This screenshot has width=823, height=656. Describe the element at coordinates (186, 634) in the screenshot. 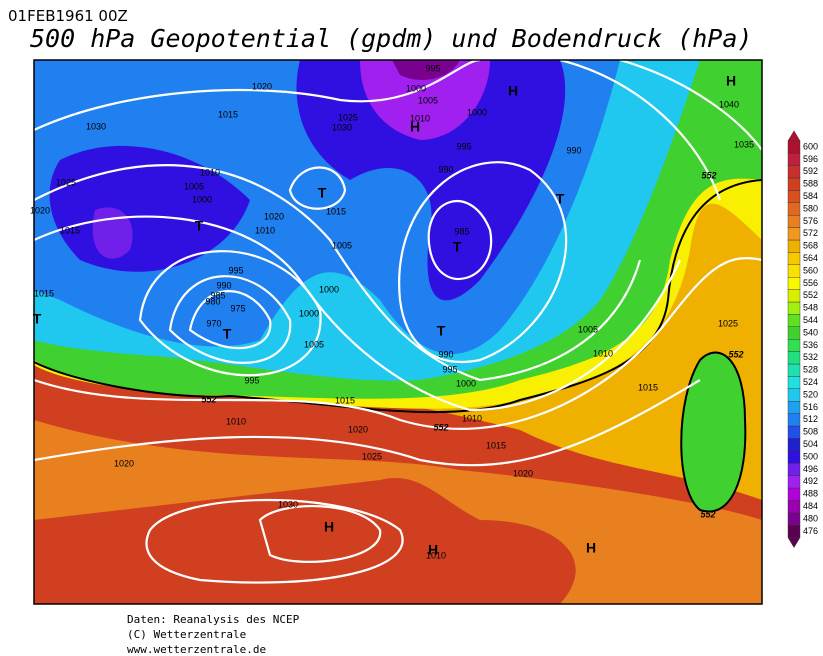

I see `footer-copyright: (C) Wetterzentrale` at that location.